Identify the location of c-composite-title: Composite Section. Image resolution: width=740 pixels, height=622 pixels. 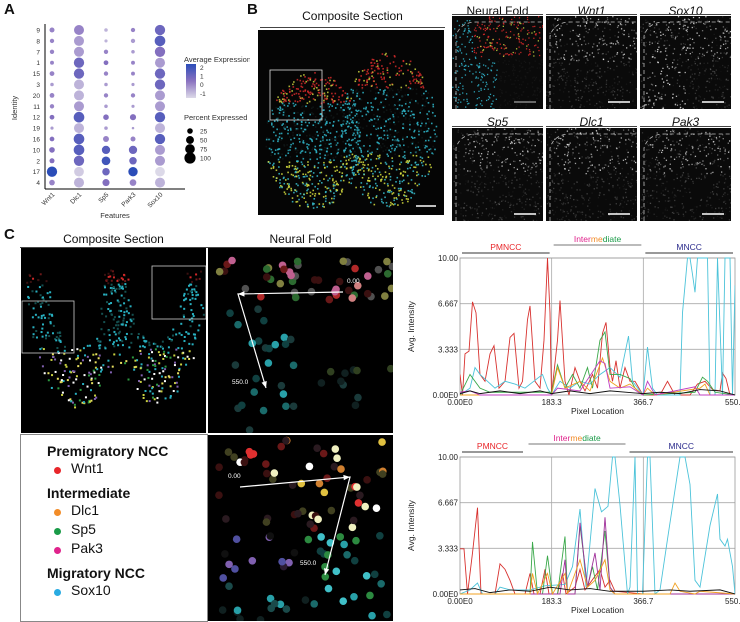
(113, 239).